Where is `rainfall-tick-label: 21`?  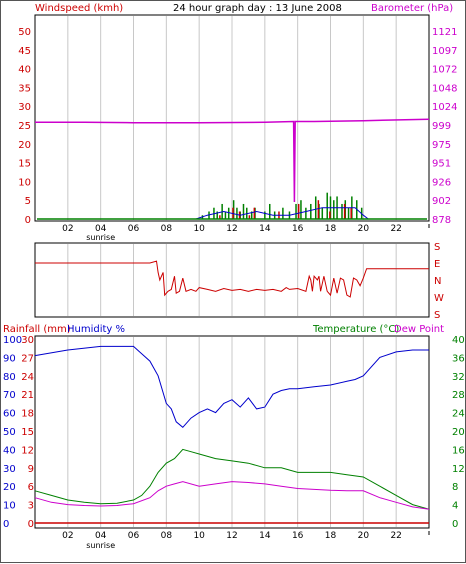 rainfall-tick-label: 21 is located at coordinates (27, 395).